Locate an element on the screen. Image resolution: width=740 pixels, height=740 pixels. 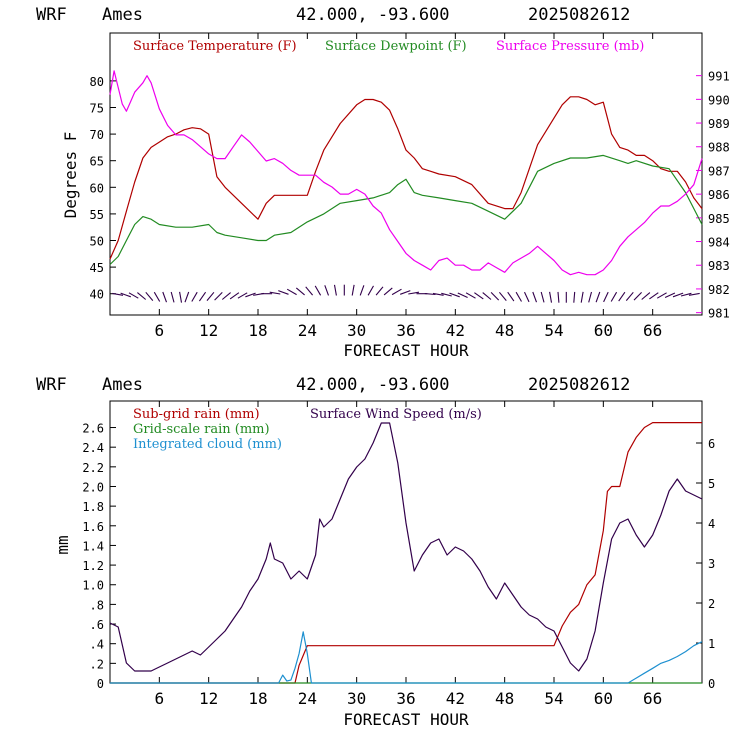
bottom-x-tick-label: 42 is located at coordinates (455, 698).